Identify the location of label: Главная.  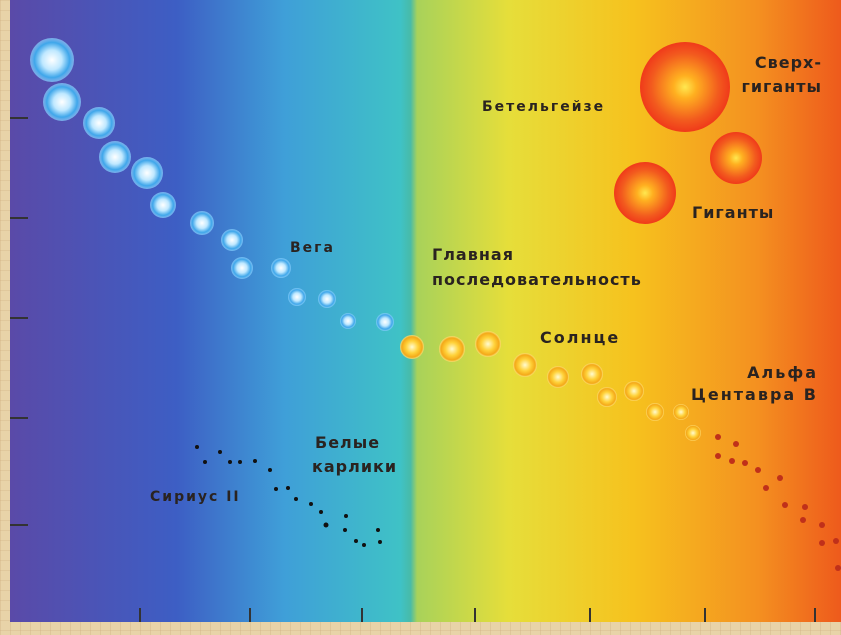
(473, 254).